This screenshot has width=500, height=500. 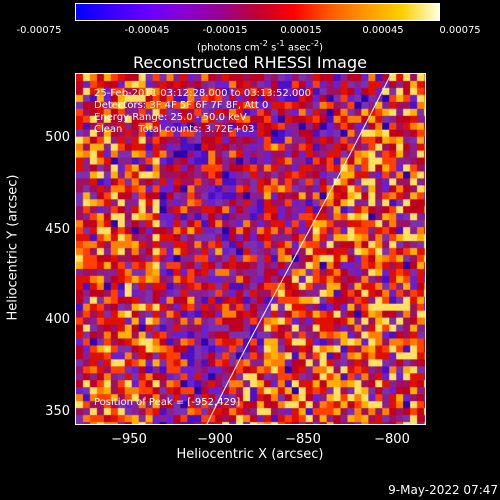 What do you see at coordinates (460, 30) in the screenshot?
I see `colorbar-tick: 0.00075` at bounding box center [460, 30].